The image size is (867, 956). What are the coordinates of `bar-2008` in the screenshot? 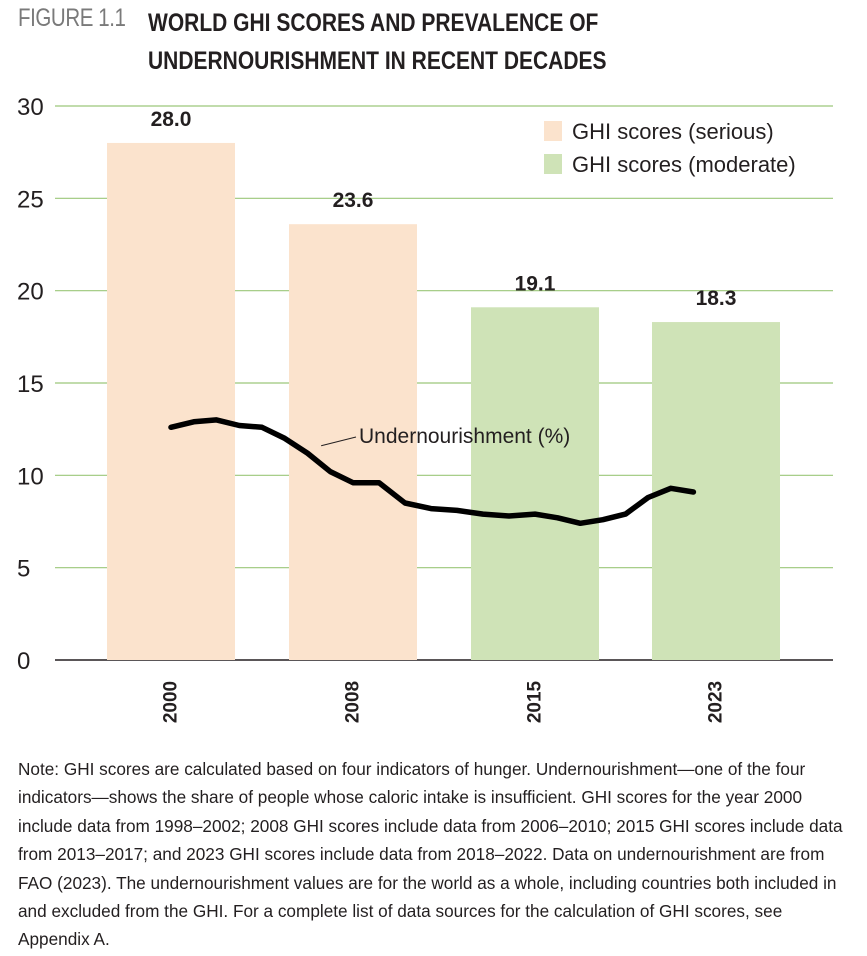 It's located at (353, 442).